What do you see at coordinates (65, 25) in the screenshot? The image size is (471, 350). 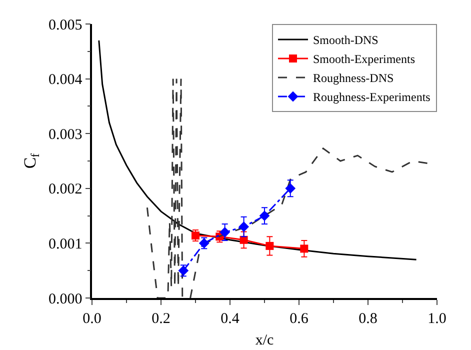 I see `y-tick-label: 0.005` at bounding box center [65, 25].